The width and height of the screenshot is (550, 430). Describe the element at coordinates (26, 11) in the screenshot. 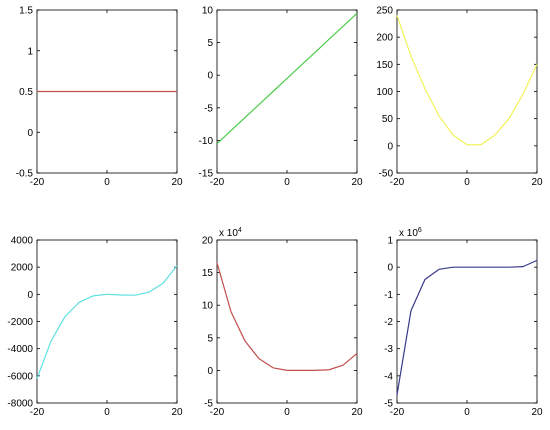

I see `y-tick-label: 1.5` at that location.